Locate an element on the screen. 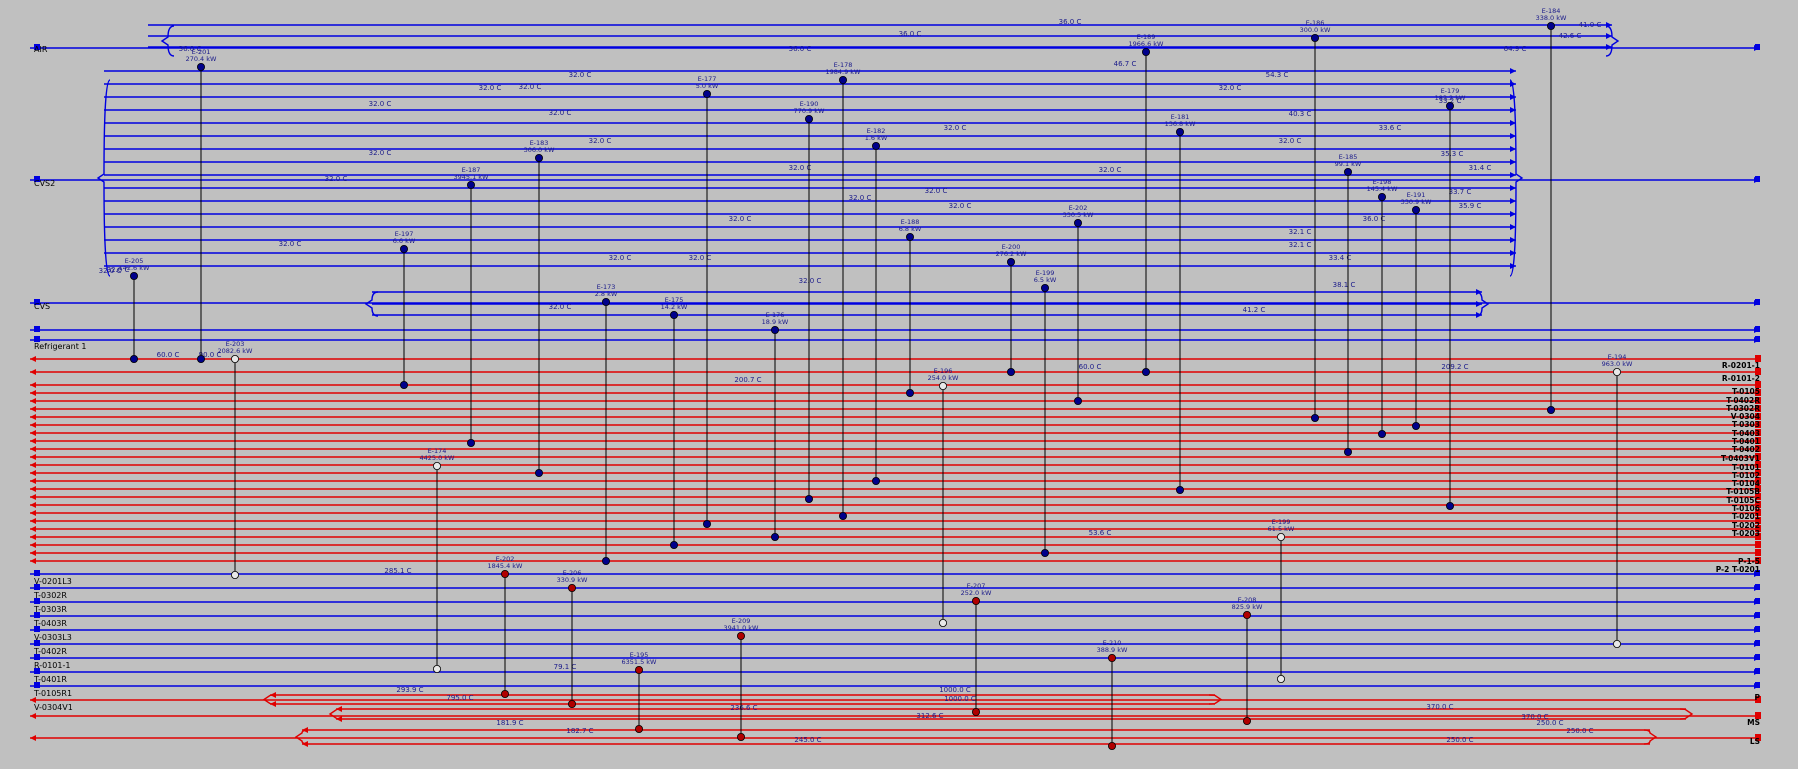 The image size is (1798, 769). stream-end-label: T-0201 is located at coordinates (1746, 516).